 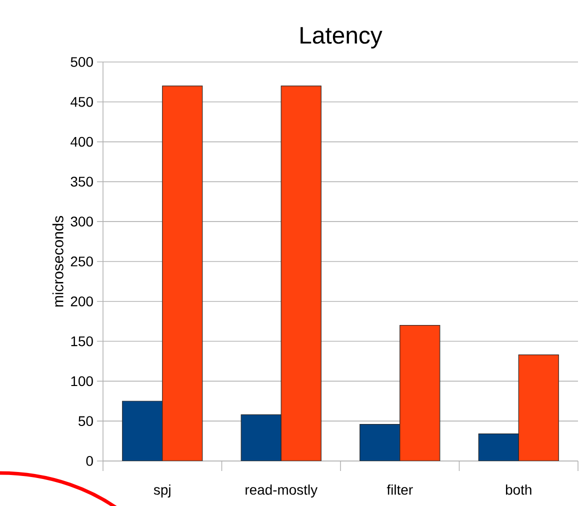 What do you see at coordinates (82, 341) in the screenshot?
I see `y-tick-label: 150` at bounding box center [82, 341].